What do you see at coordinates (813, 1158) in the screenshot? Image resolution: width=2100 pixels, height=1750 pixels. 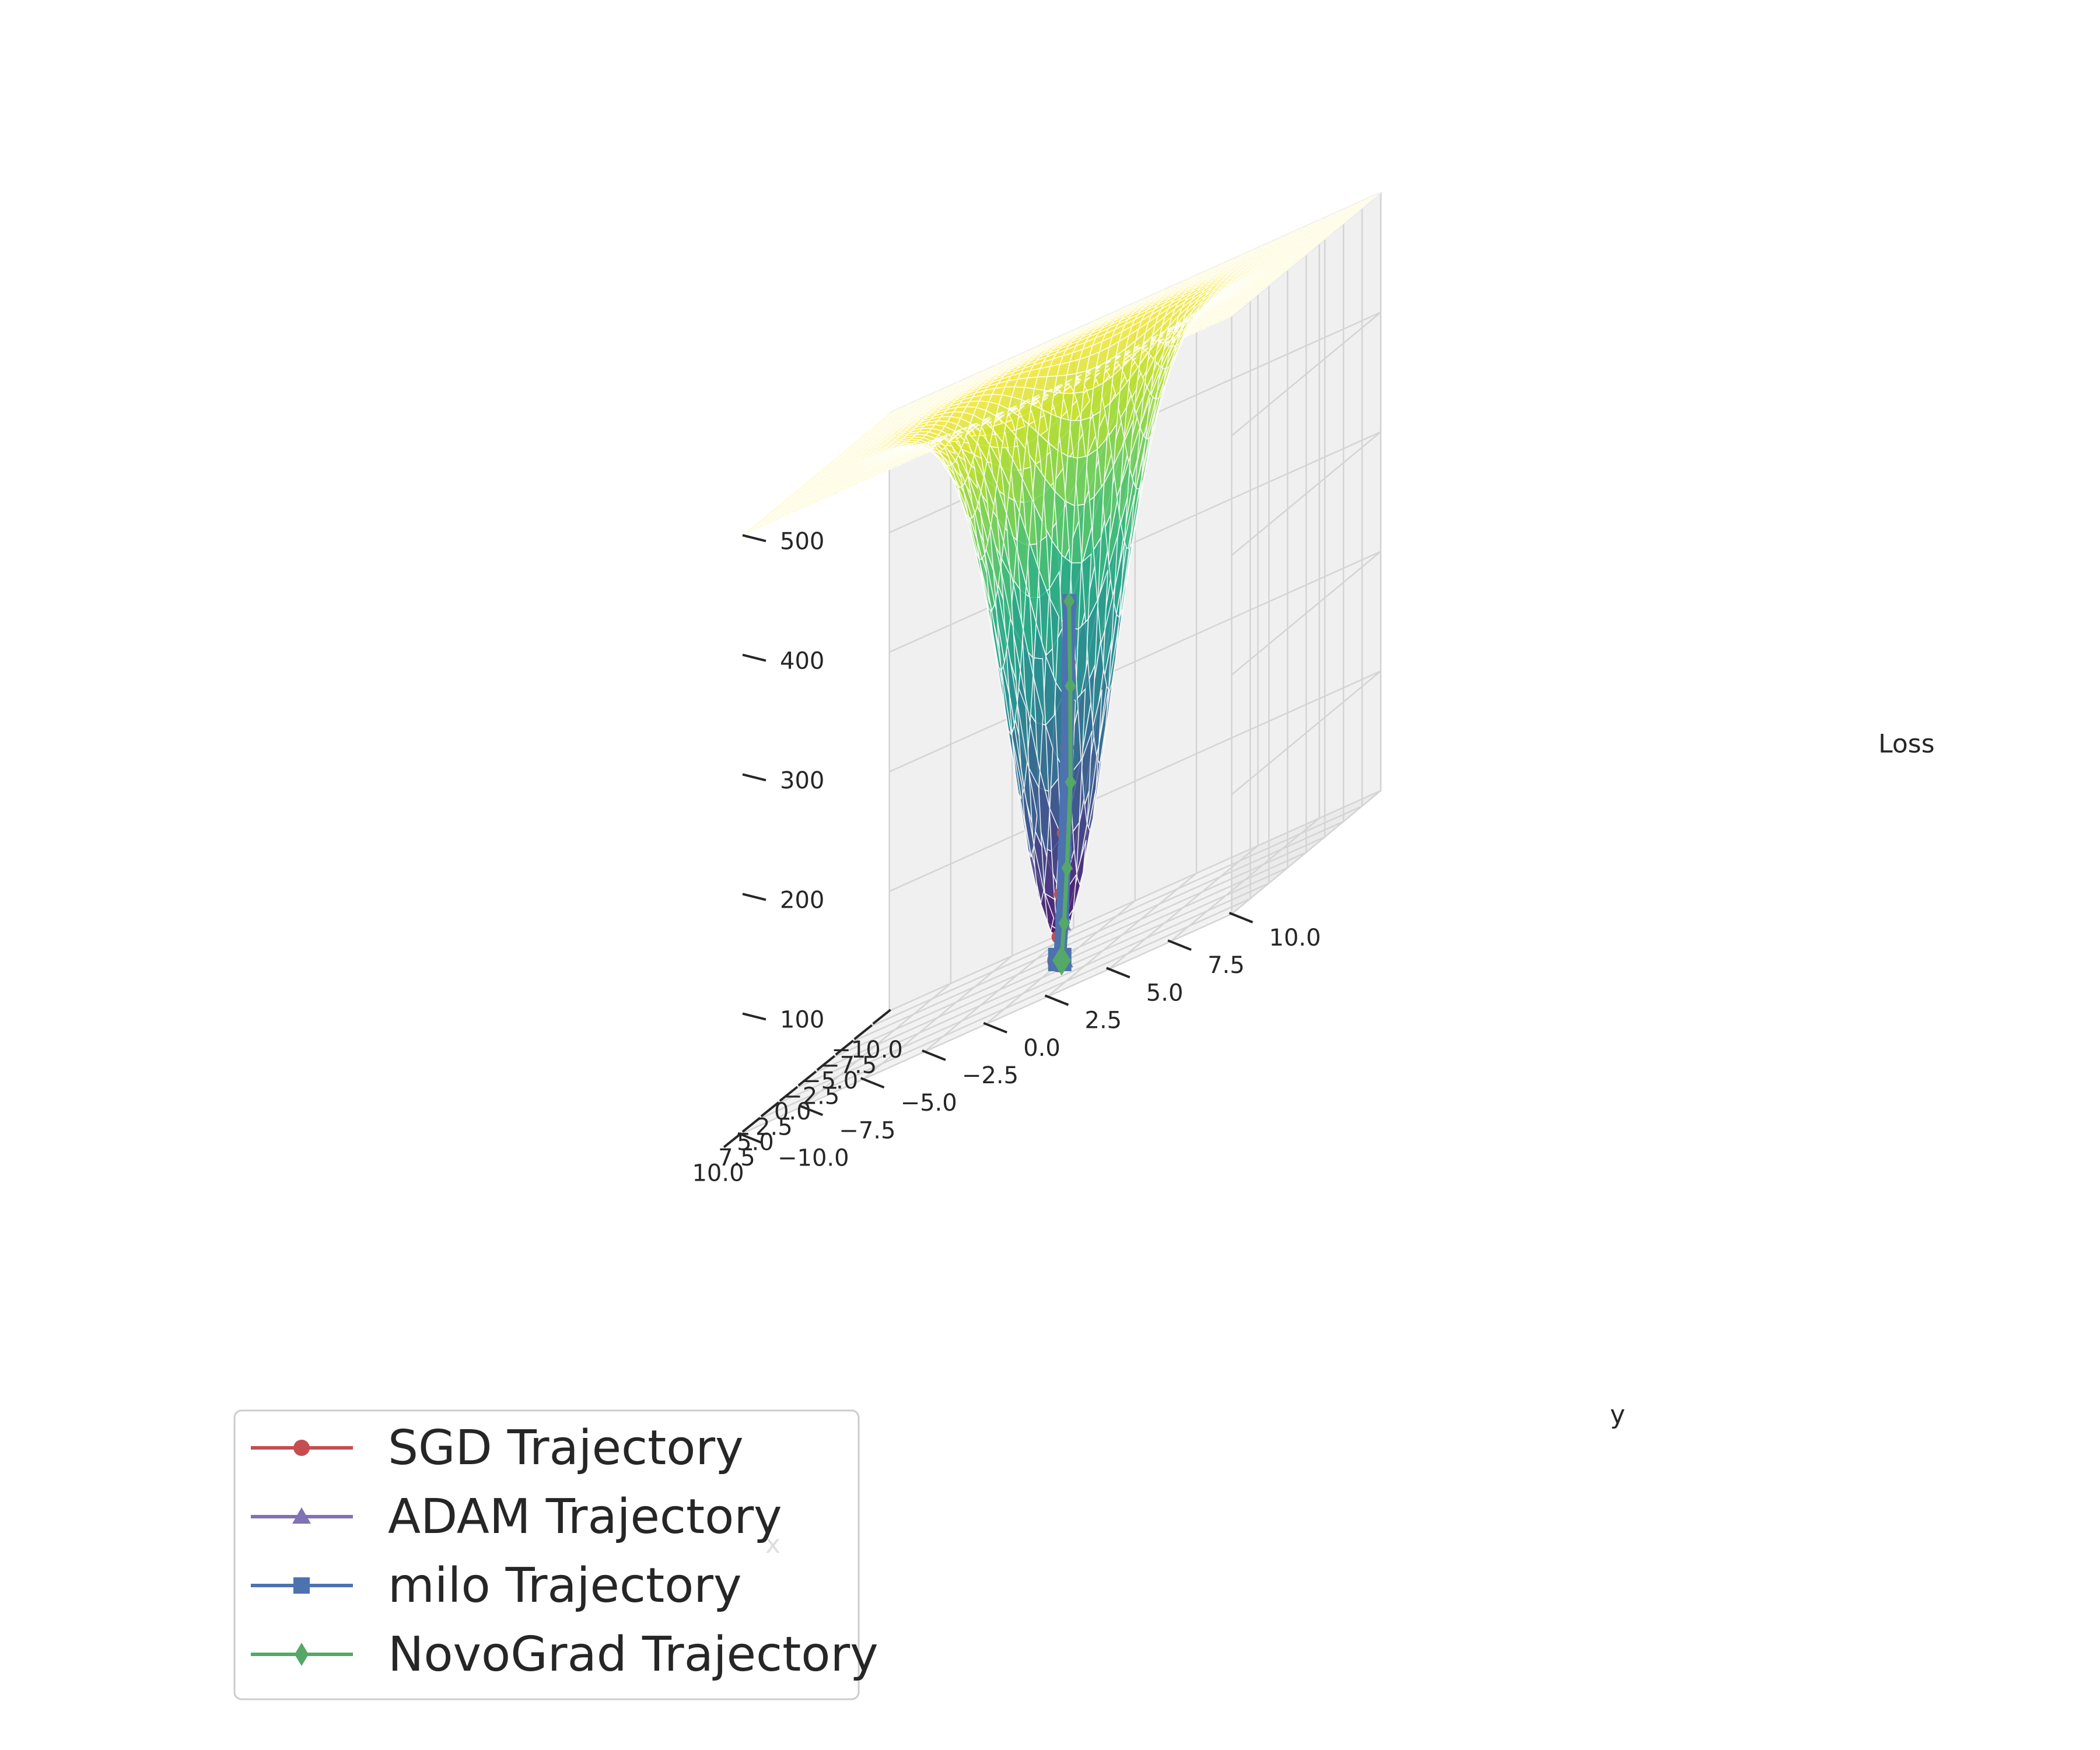 I see `y-tick-label: −10.0` at bounding box center [813, 1158].